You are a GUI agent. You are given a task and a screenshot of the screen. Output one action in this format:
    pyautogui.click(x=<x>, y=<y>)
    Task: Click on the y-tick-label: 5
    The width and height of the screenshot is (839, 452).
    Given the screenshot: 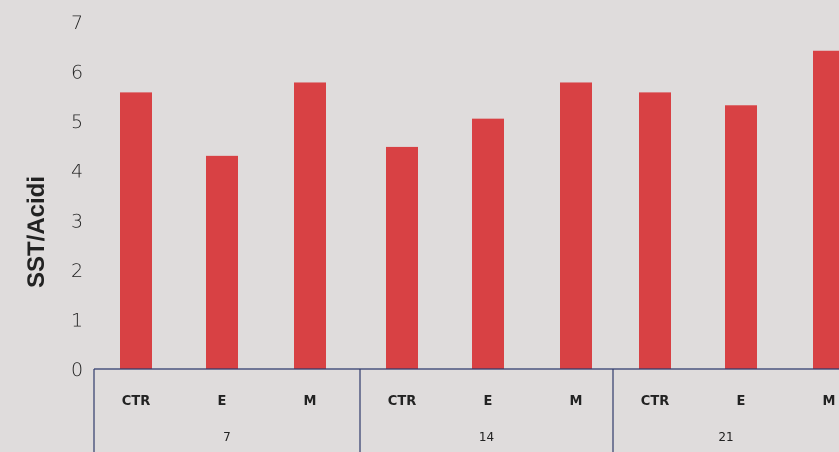 What is the action you would take?
    pyautogui.click(x=77, y=122)
    